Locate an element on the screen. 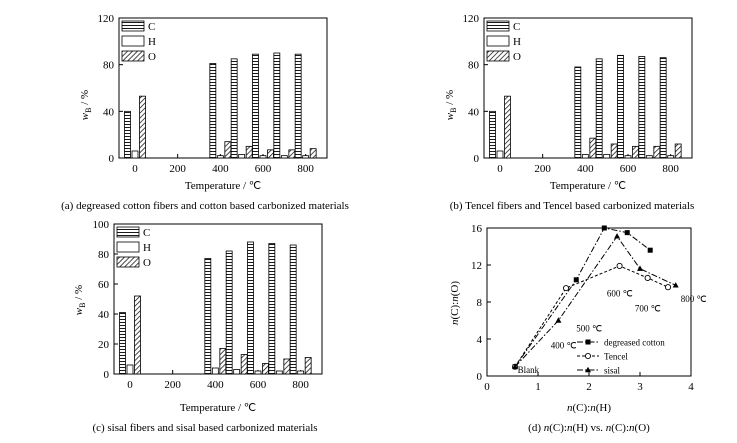  x-tick-label: 200 is located at coordinates (172, 385).